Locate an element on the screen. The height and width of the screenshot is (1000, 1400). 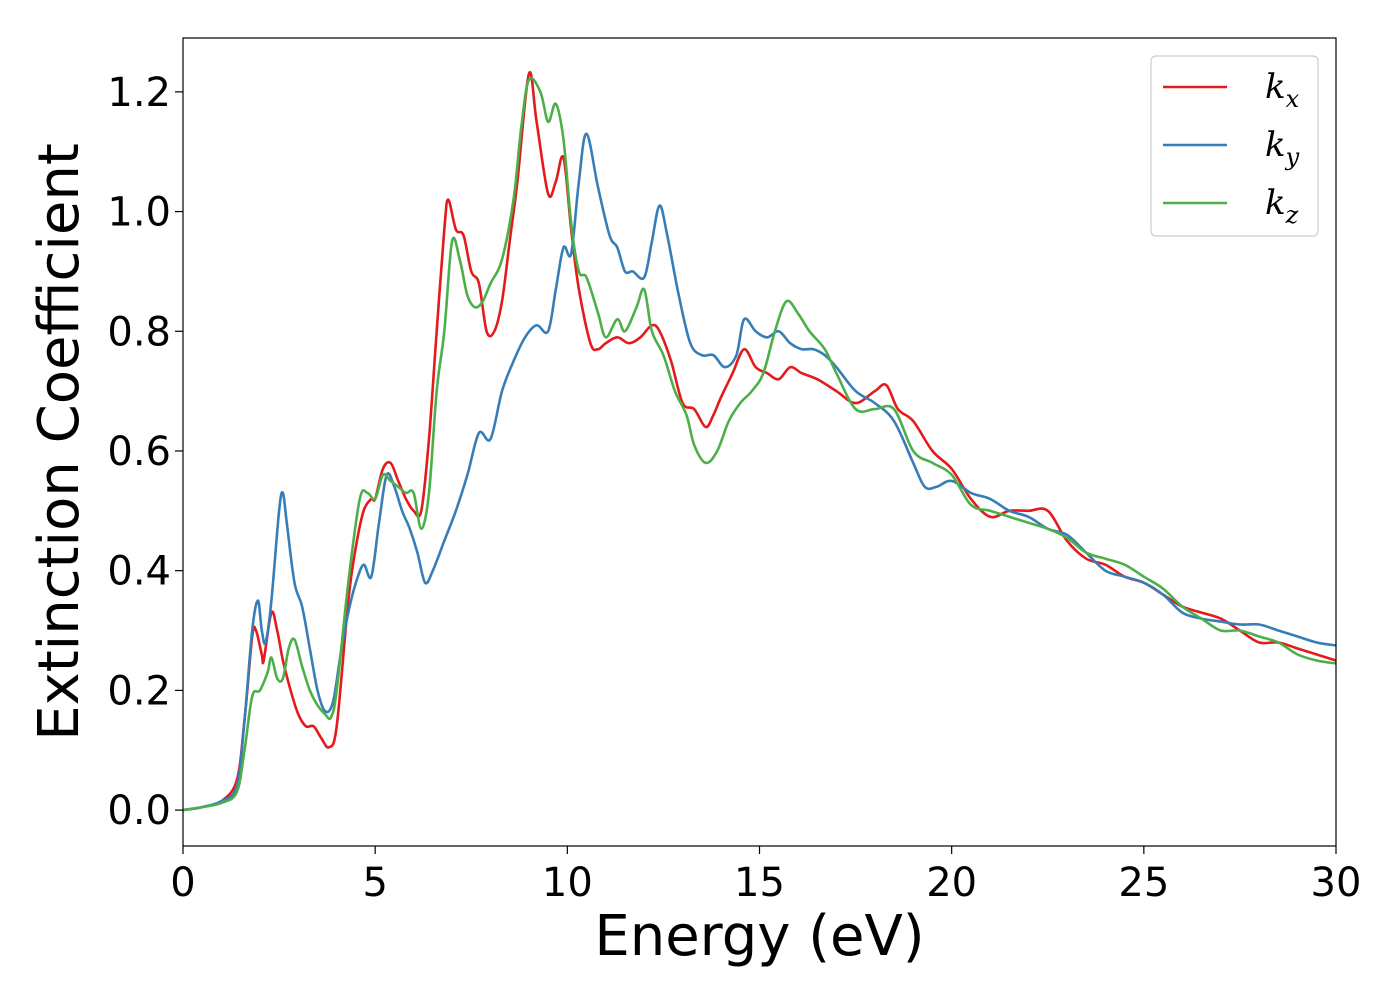
y-axis: 0.0 0.2 0.4 0.6 0.8 1.0 1.2 is located at coordinates (145, 452).